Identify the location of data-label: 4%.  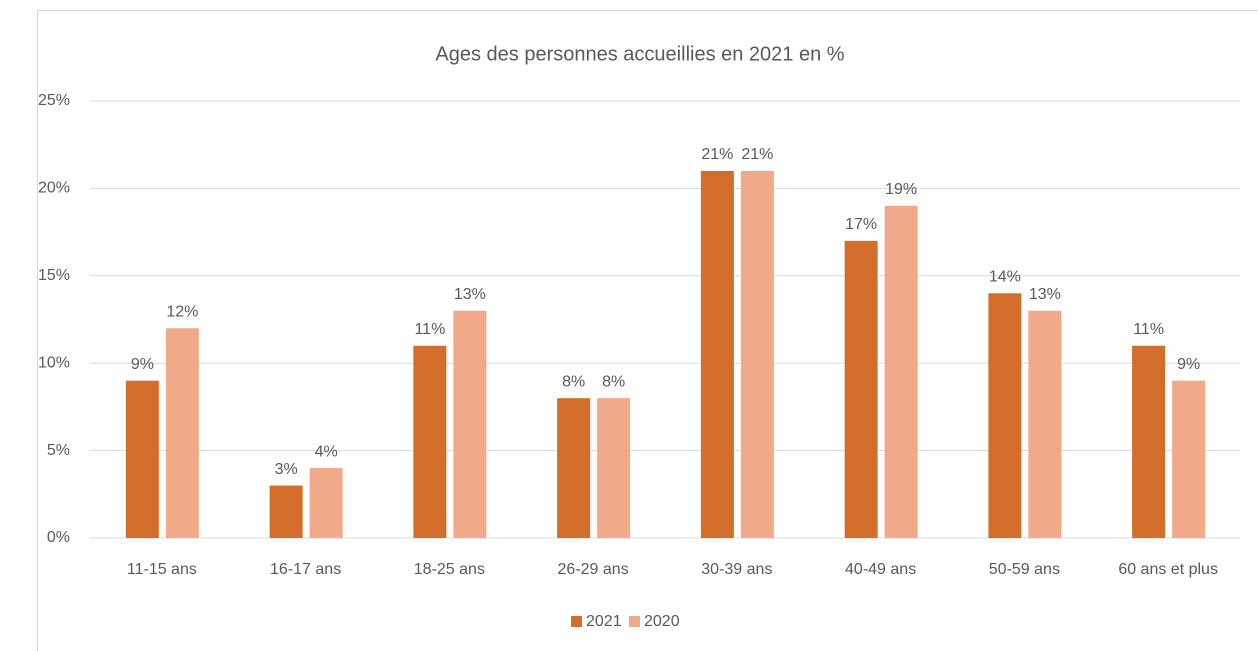
(326, 451).